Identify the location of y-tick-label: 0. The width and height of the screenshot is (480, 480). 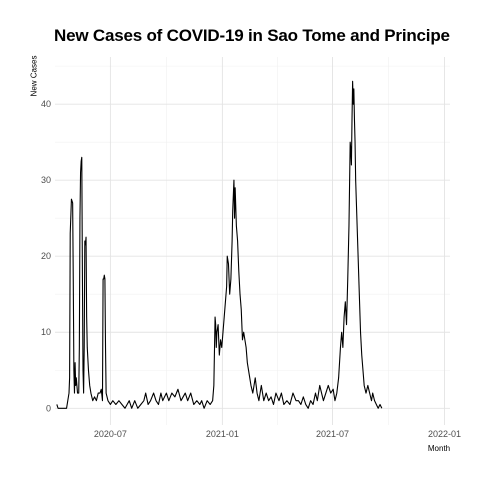
(48, 408).